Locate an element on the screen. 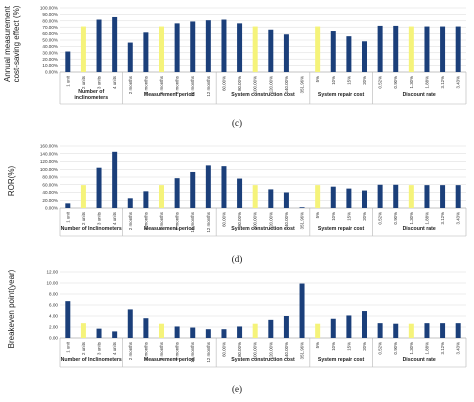 The width and height of the screenshot is (474, 402). y-axis-label: Annual measurementcost-saving effect (%) is located at coordinates (12, 43).